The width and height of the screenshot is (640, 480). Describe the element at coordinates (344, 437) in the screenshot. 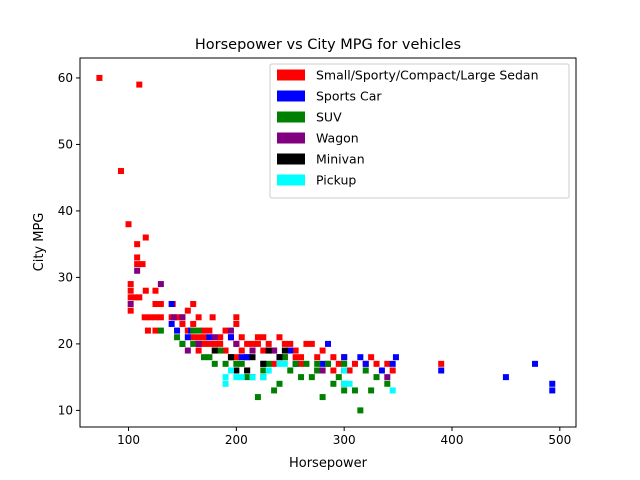

I see `x-axis: 100 200 300 400 500` at that location.